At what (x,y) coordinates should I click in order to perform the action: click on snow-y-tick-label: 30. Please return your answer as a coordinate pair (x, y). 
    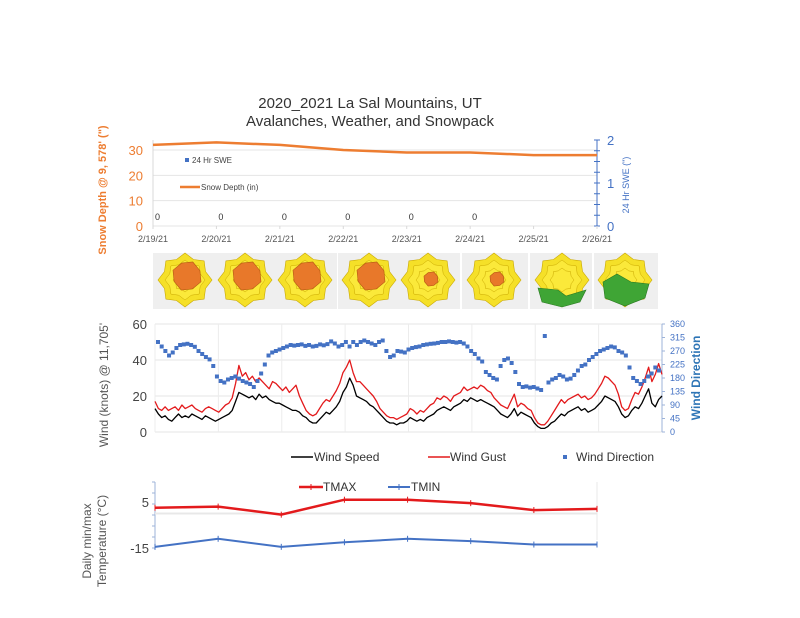
    Looking at the image, I should click on (136, 150).